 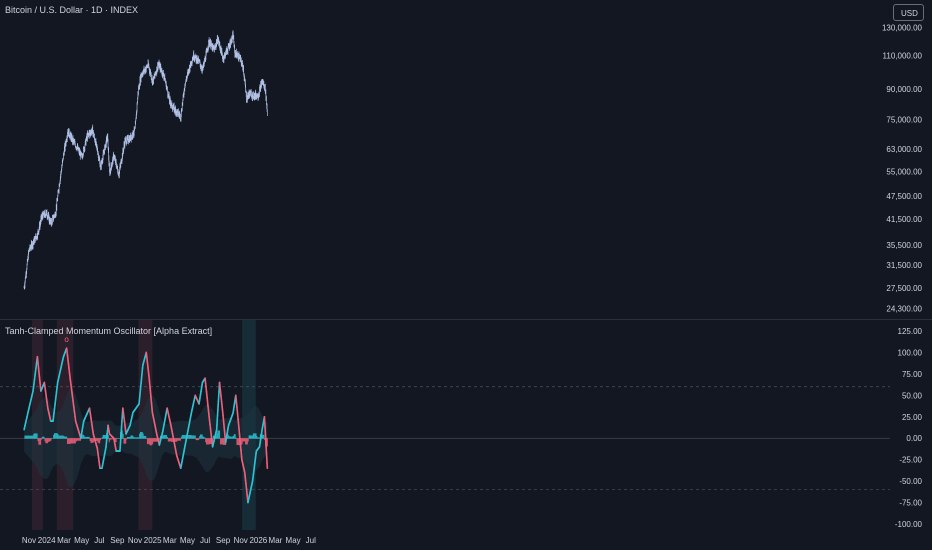 I want to click on price-tick-label: 110,000.00, so click(x=903, y=55).